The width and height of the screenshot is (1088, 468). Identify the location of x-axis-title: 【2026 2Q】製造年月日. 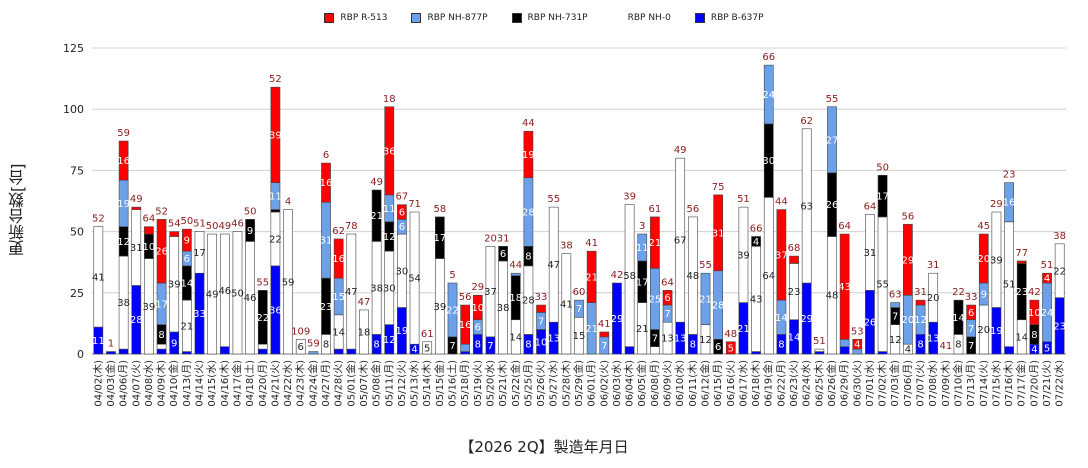
(544, 447).